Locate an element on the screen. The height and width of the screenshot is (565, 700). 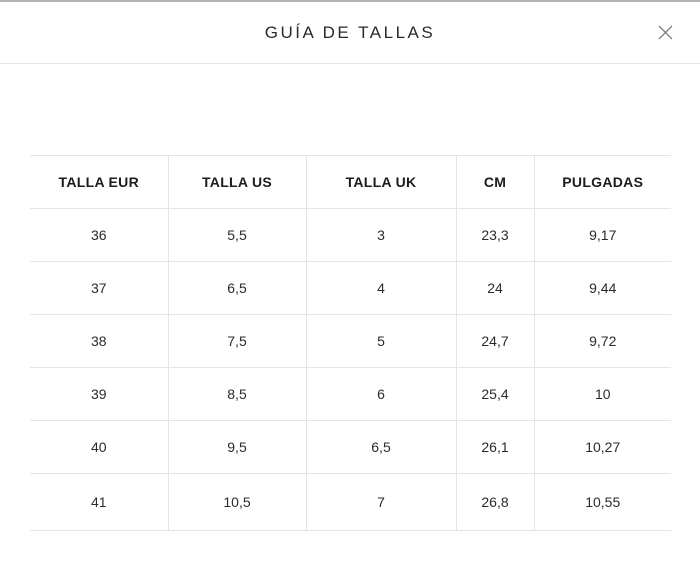
cell-pulgadas: 9,72 is located at coordinates (602, 341).